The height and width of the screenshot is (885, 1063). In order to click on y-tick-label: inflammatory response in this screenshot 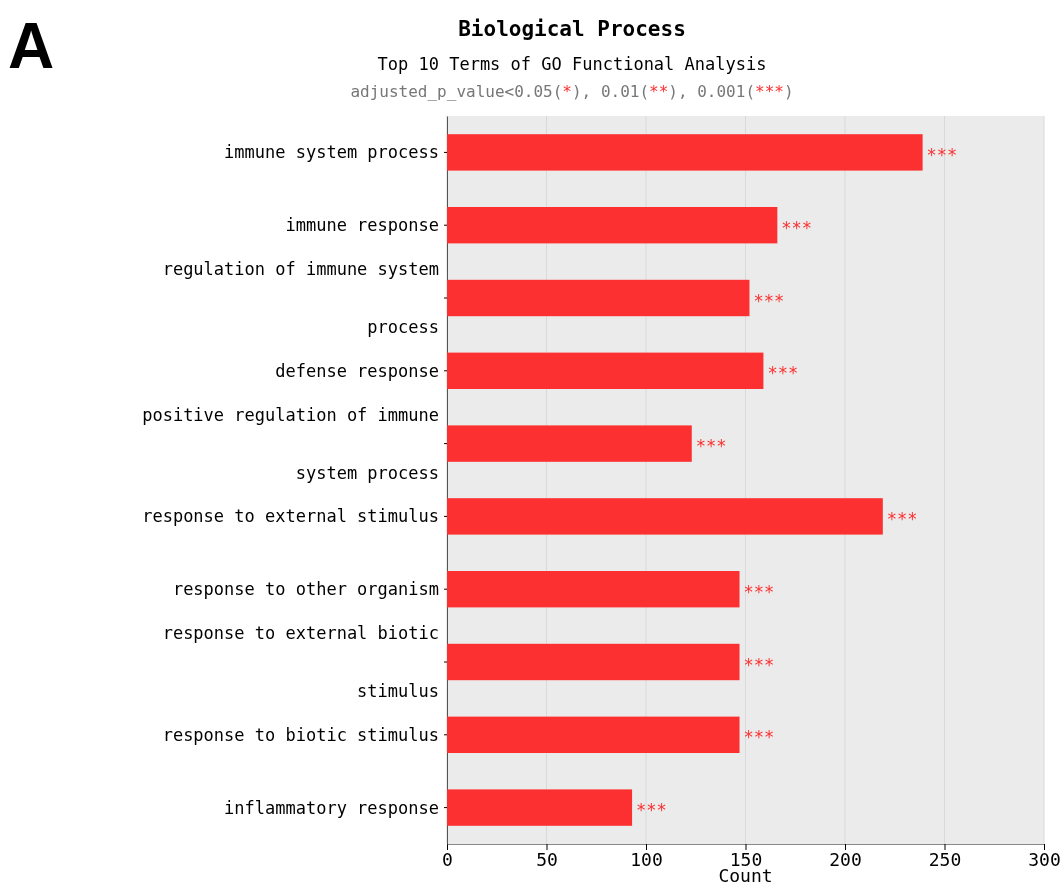, I will do `click(331, 807)`.